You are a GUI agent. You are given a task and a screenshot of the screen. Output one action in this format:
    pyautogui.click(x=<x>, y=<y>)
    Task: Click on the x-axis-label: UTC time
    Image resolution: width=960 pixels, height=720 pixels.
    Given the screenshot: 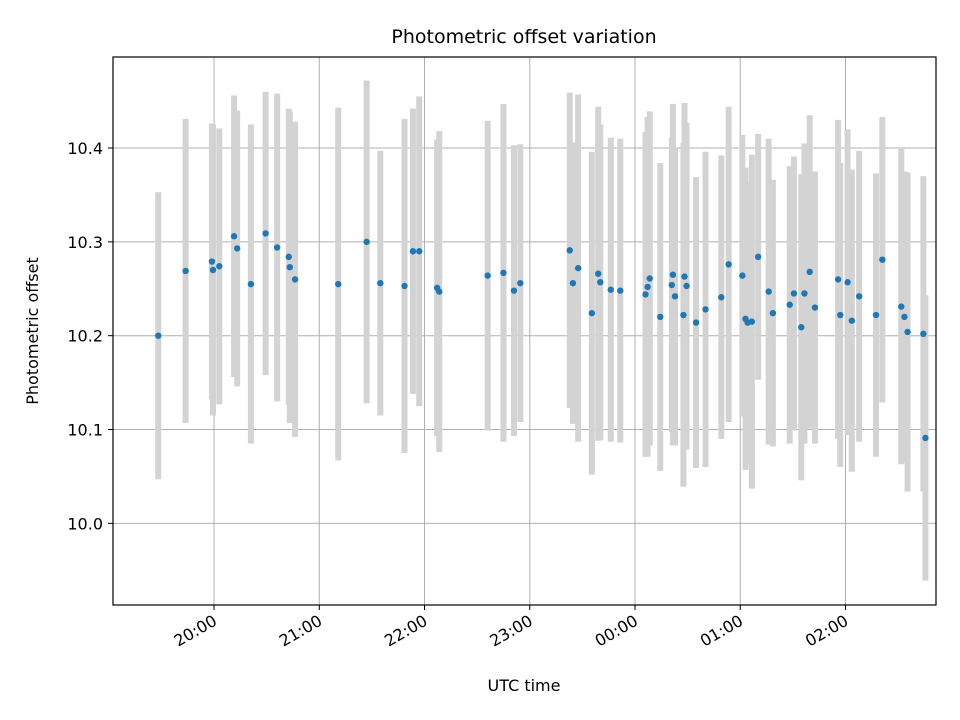 What is the action you would take?
    pyautogui.click(x=524, y=685)
    